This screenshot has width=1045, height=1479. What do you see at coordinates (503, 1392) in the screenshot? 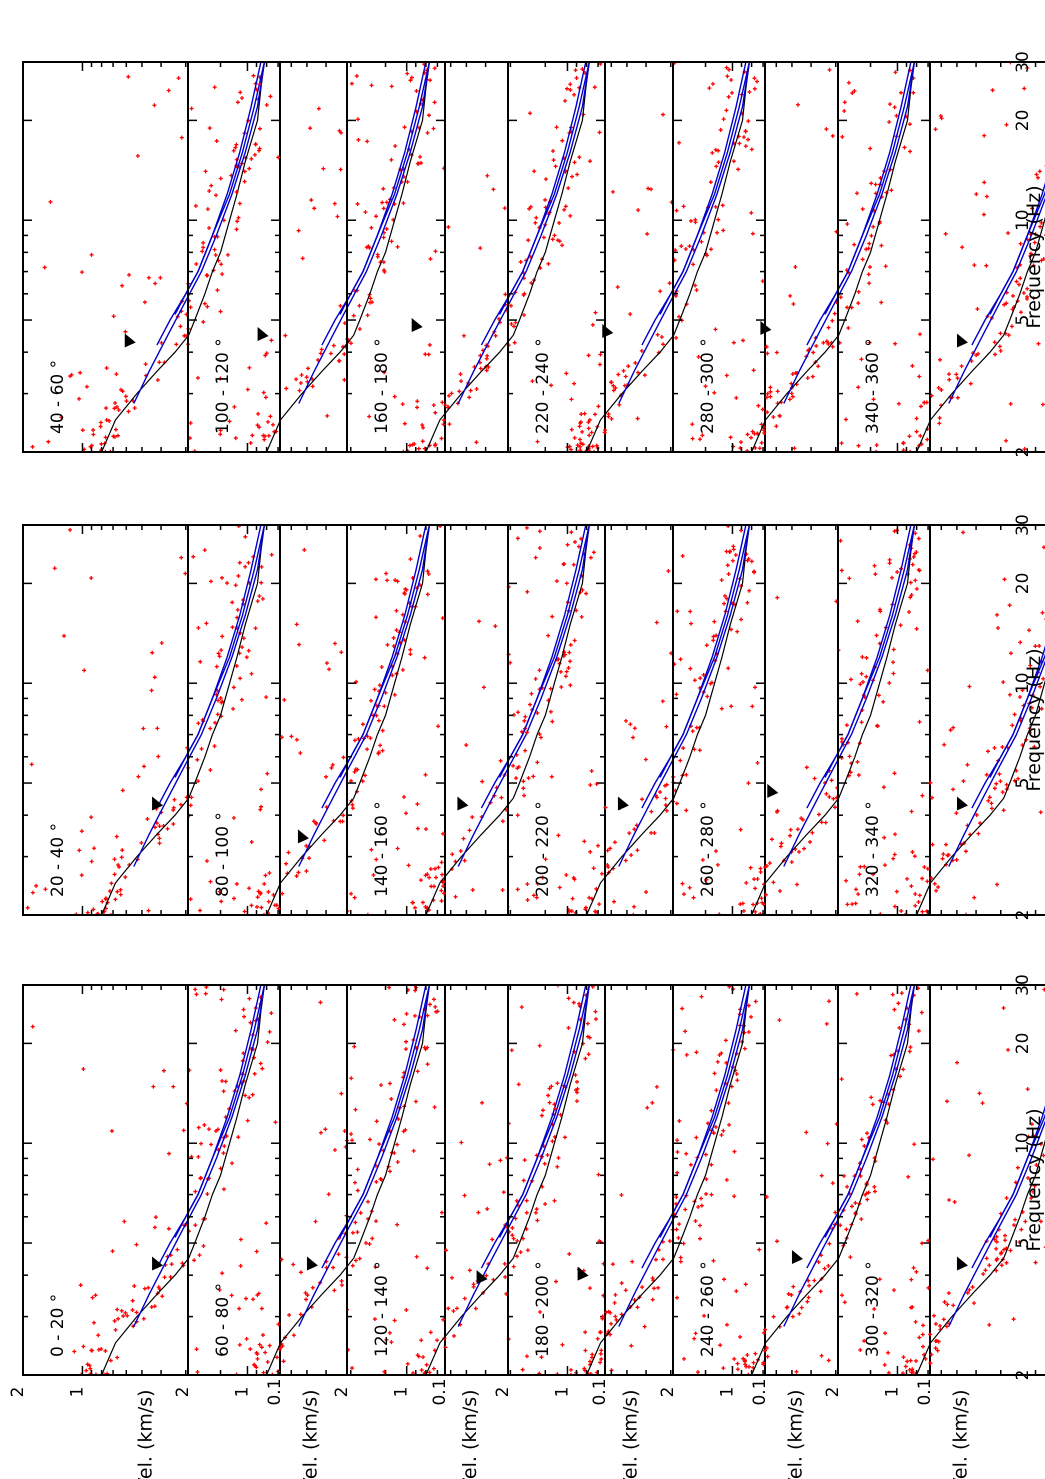
I see `ytick-label: 2` at bounding box center [503, 1392].